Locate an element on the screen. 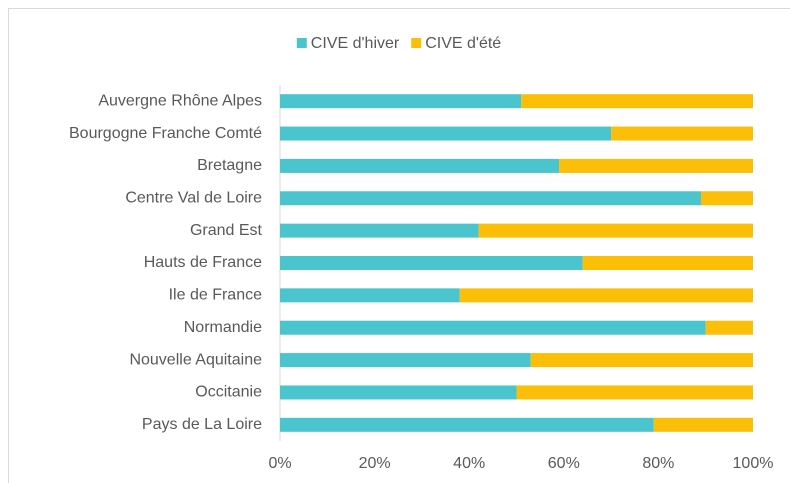 The image size is (790, 483). y-tick-label: Bourgogne Franche Comté is located at coordinates (165, 133).